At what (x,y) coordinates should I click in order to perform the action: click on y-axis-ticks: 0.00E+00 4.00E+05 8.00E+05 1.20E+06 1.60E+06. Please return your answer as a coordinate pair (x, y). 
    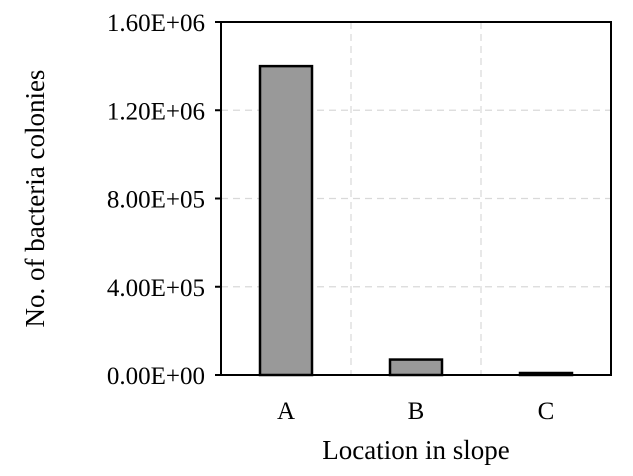
    Looking at the image, I should click on (164, 200).